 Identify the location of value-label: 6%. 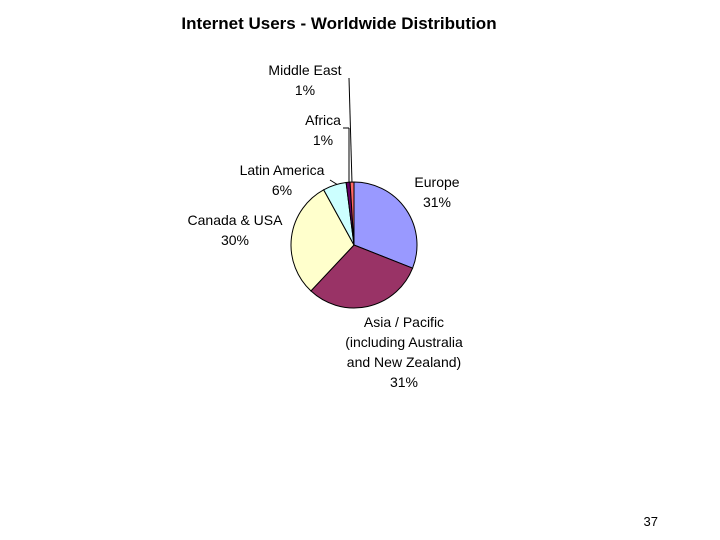
(282, 190).